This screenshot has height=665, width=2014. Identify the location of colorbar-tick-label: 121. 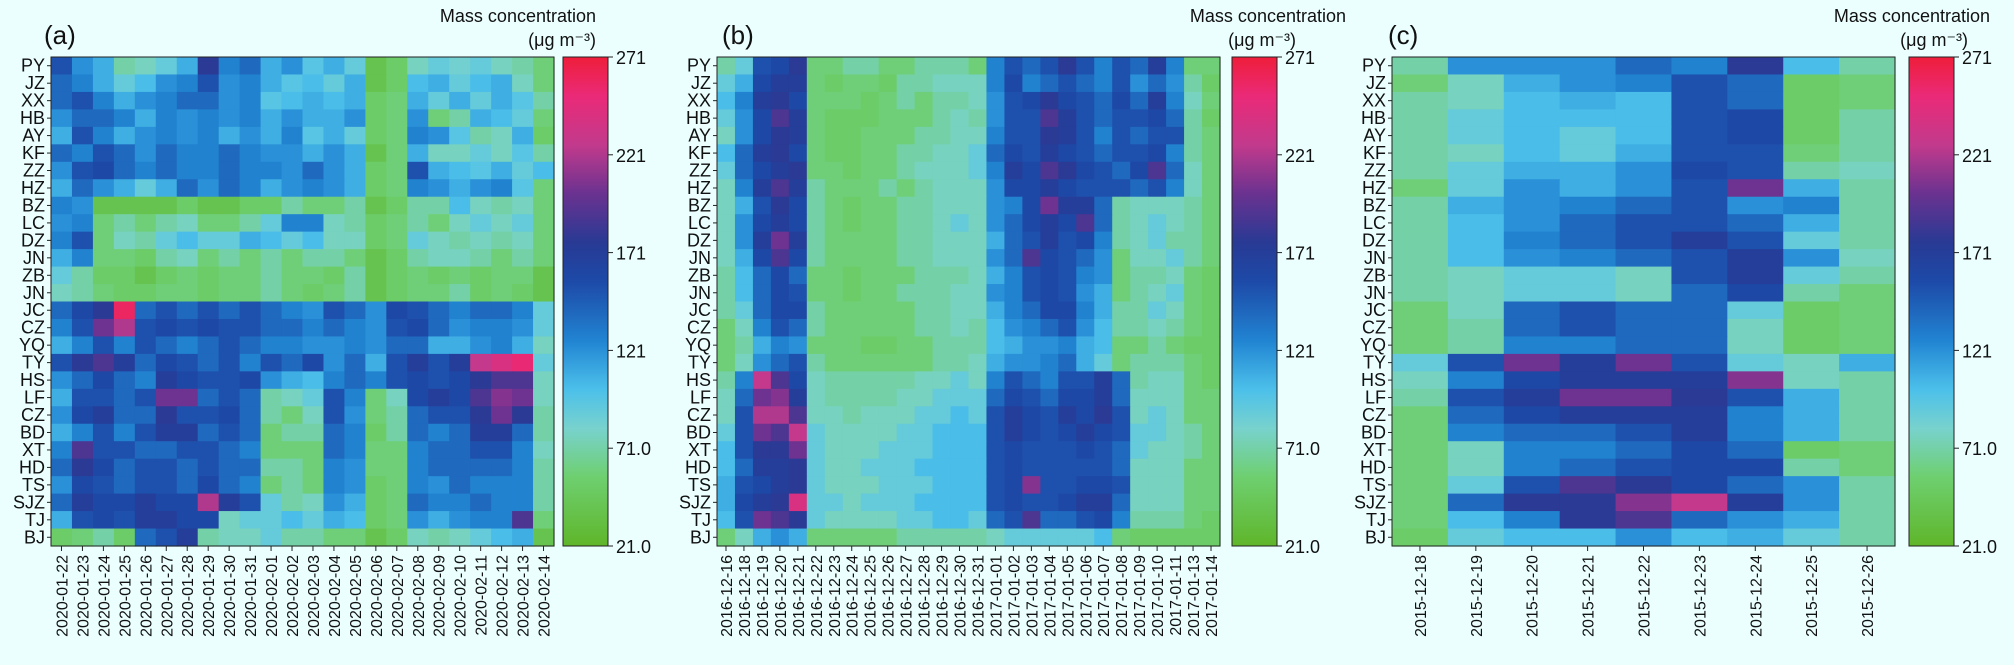
(631, 351).